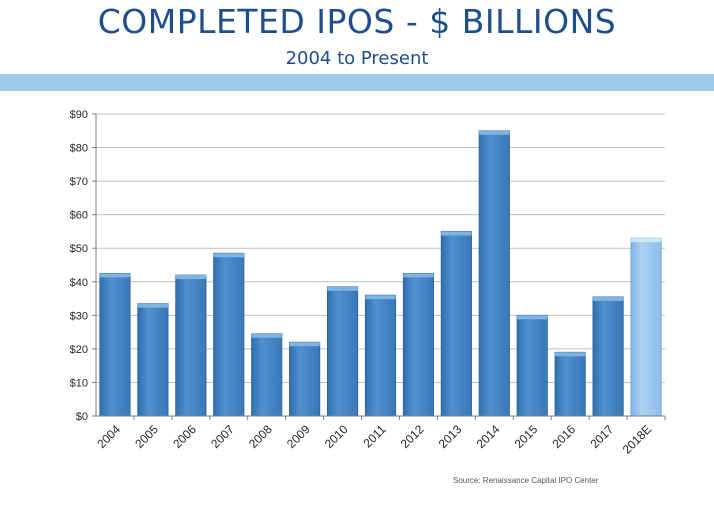  Describe the element at coordinates (79, 149) in the screenshot. I see `y-tick-label: $80` at that location.